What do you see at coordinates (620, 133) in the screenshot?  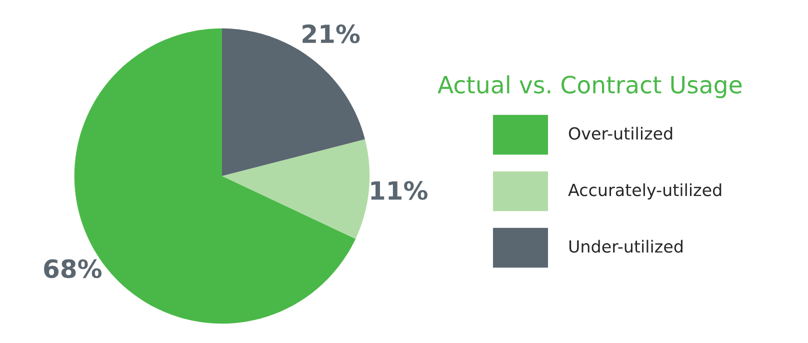 I see `legend-label: Over-utilized` at bounding box center [620, 133].